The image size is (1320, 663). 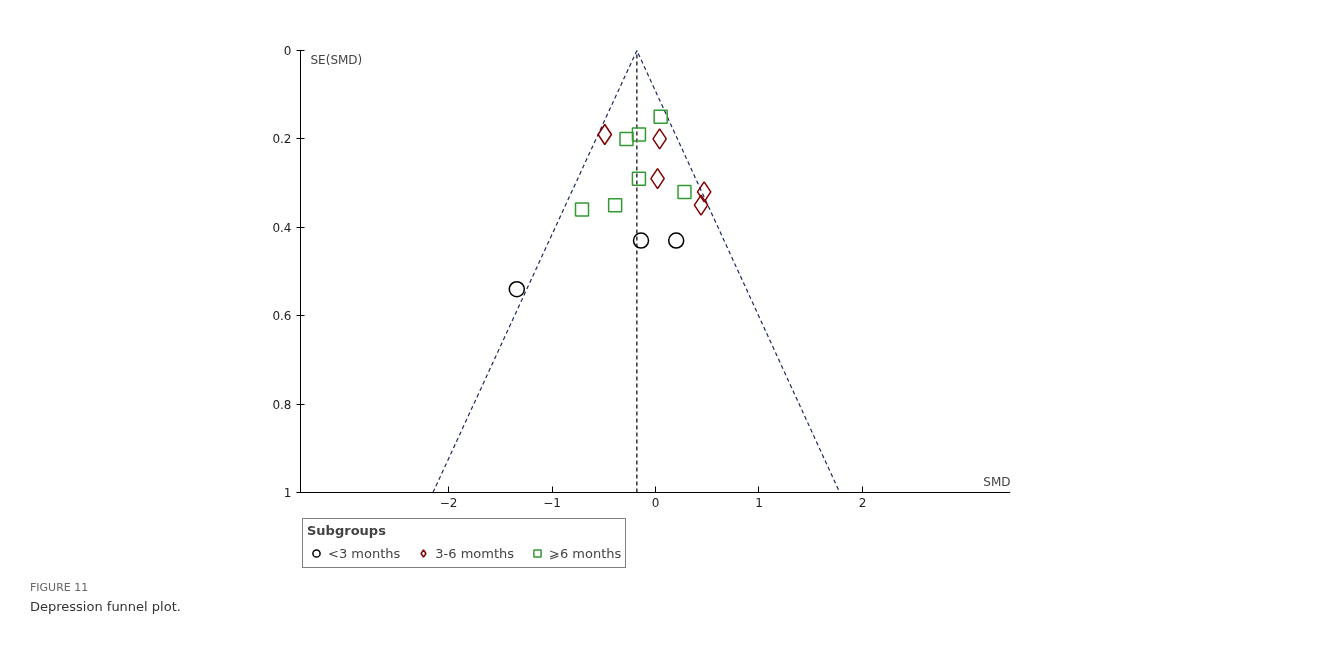 What do you see at coordinates (862, 502) in the screenshot?
I see `x-tick-label: 2` at bounding box center [862, 502].